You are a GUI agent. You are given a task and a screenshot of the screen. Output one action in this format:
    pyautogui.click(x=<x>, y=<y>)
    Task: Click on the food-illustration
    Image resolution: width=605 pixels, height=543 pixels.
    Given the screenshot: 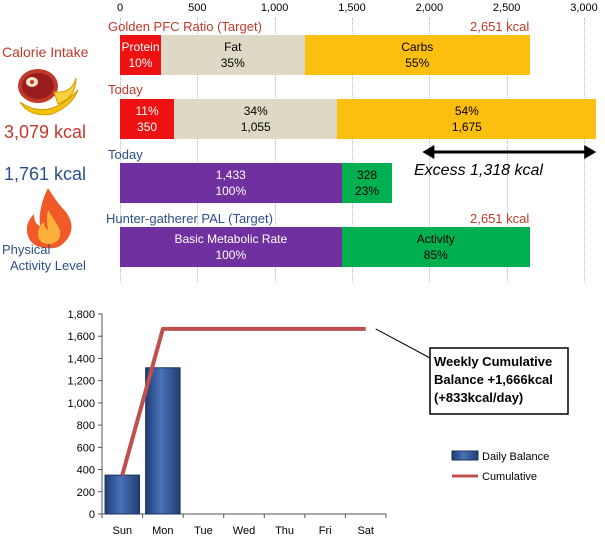 What is the action you would take?
    pyautogui.click(x=49, y=92)
    